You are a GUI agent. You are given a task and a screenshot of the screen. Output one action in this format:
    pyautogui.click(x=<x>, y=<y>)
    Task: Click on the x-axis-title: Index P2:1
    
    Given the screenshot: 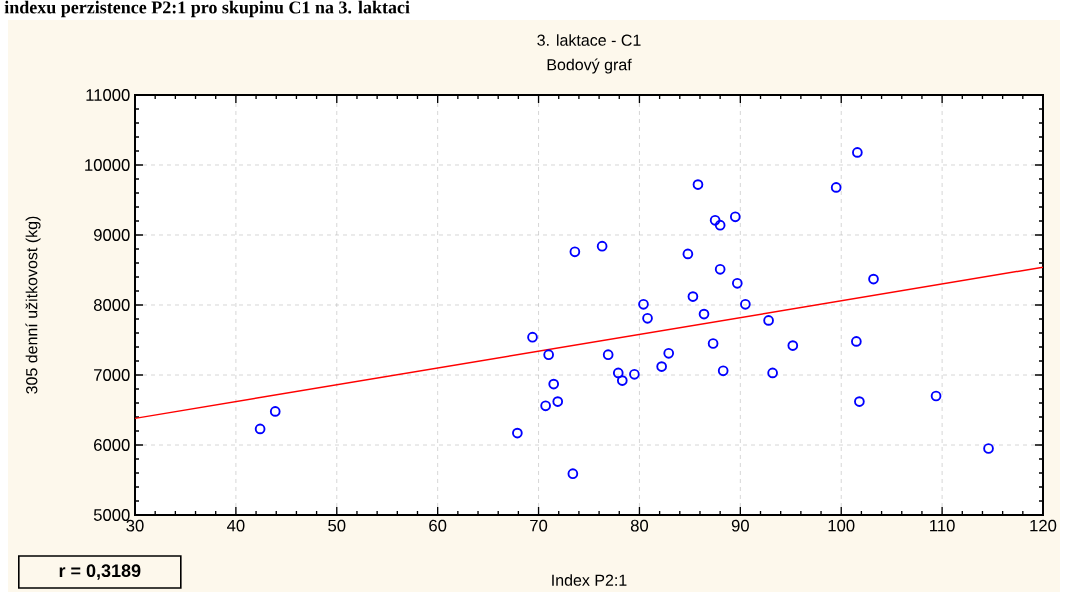 What is the action you would take?
    pyautogui.click(x=589, y=580)
    